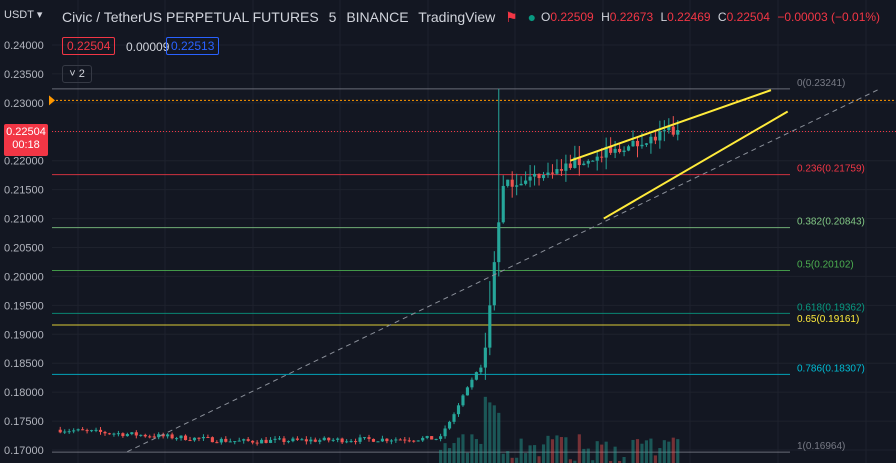  What do you see at coordinates (332, 17) in the screenshot?
I see `interval-label: 5` at bounding box center [332, 17].